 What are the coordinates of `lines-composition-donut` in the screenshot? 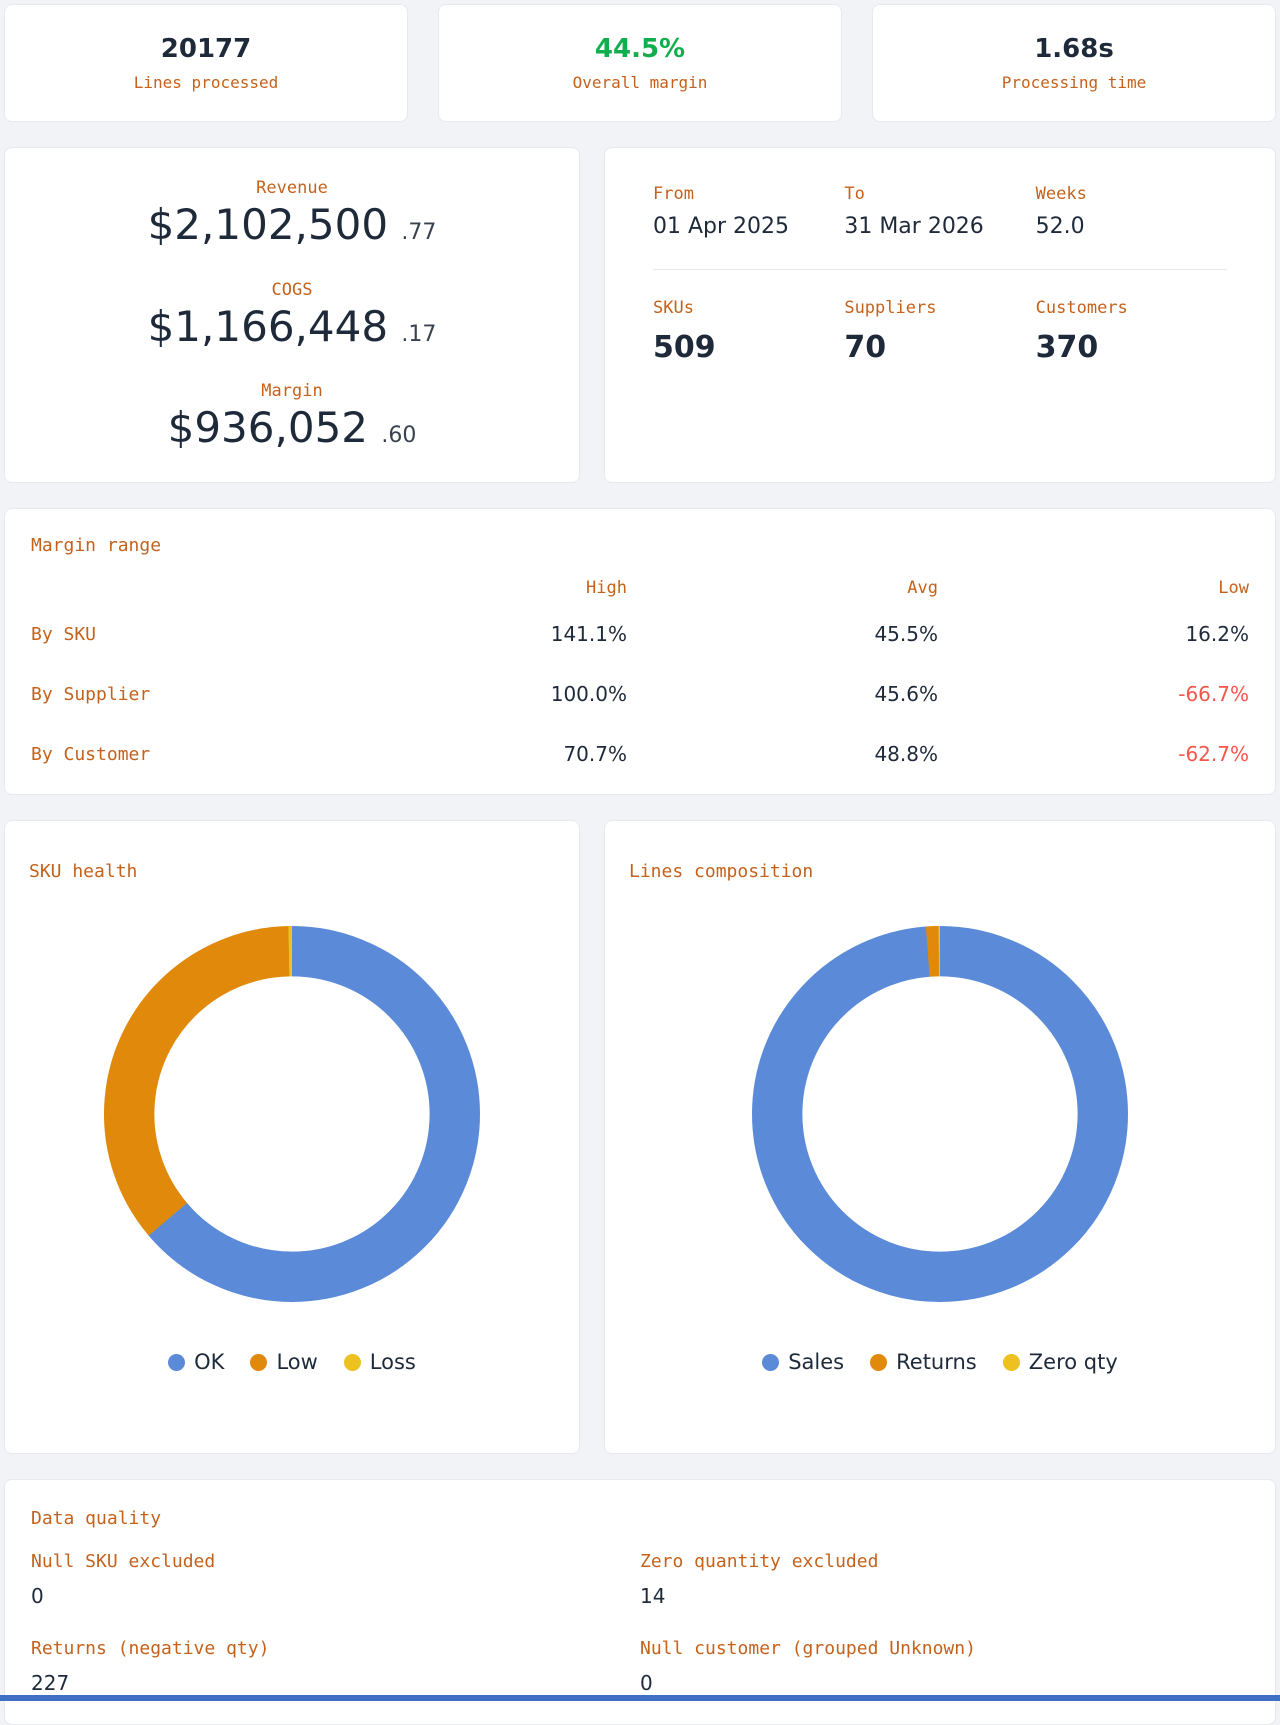 It's located at (940, 1114).